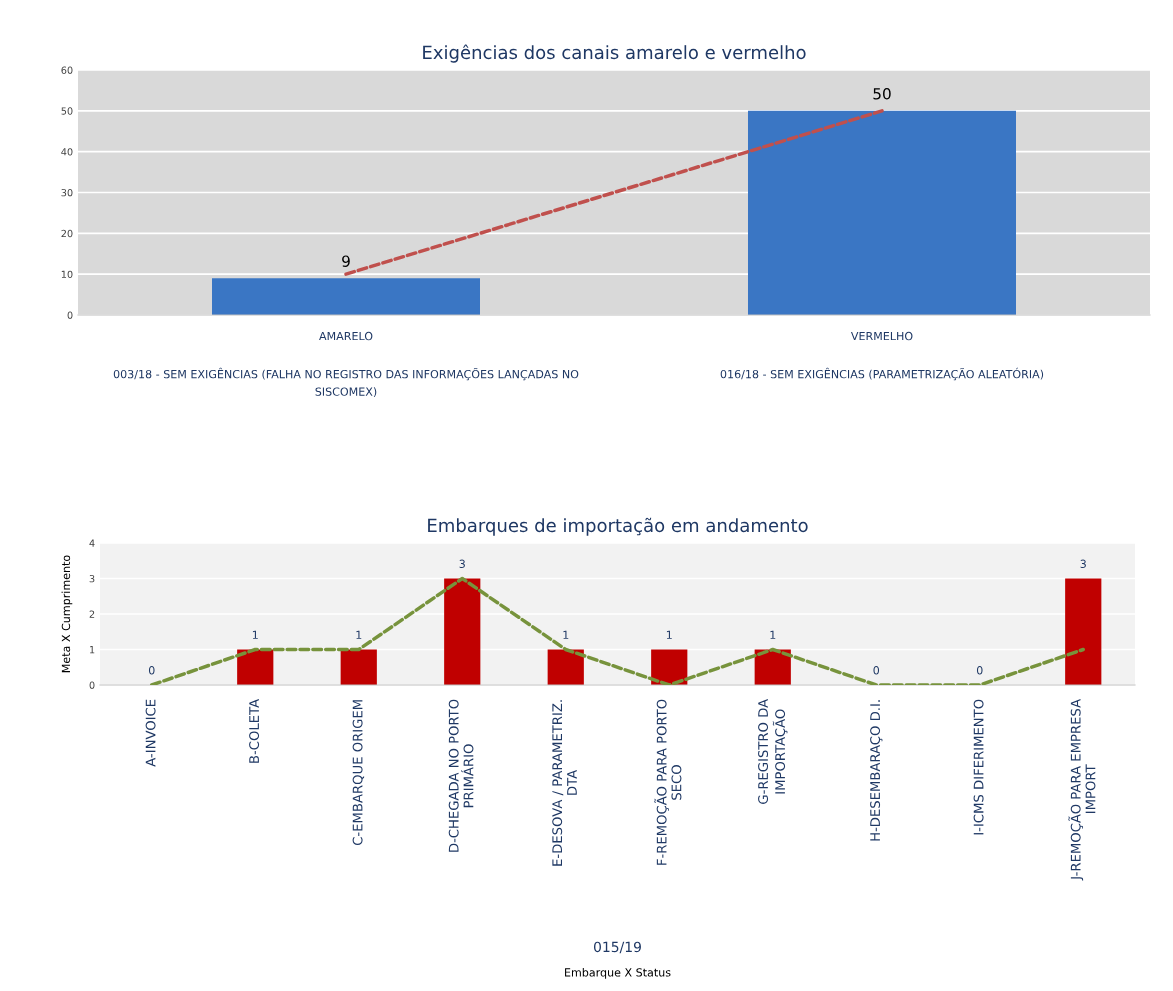 The width and height of the screenshot is (1173, 991). What do you see at coordinates (67, 152) in the screenshot?
I see `y-tick-label: 40` at bounding box center [67, 152].